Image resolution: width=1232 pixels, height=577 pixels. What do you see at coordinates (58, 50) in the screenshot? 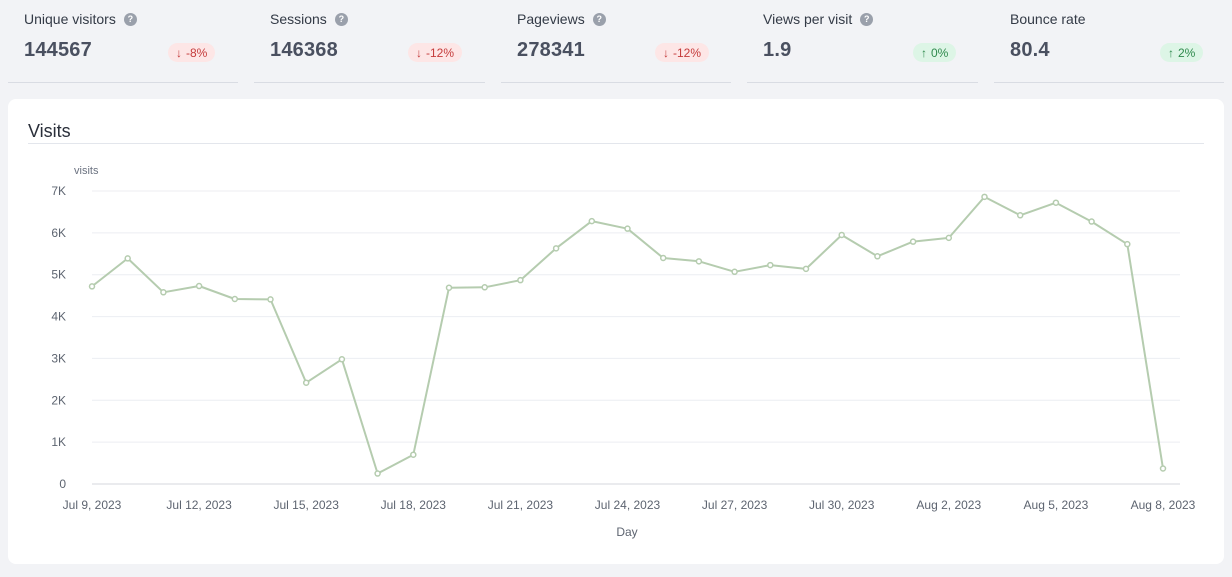
I see `metric-value: 144567` at bounding box center [58, 50].